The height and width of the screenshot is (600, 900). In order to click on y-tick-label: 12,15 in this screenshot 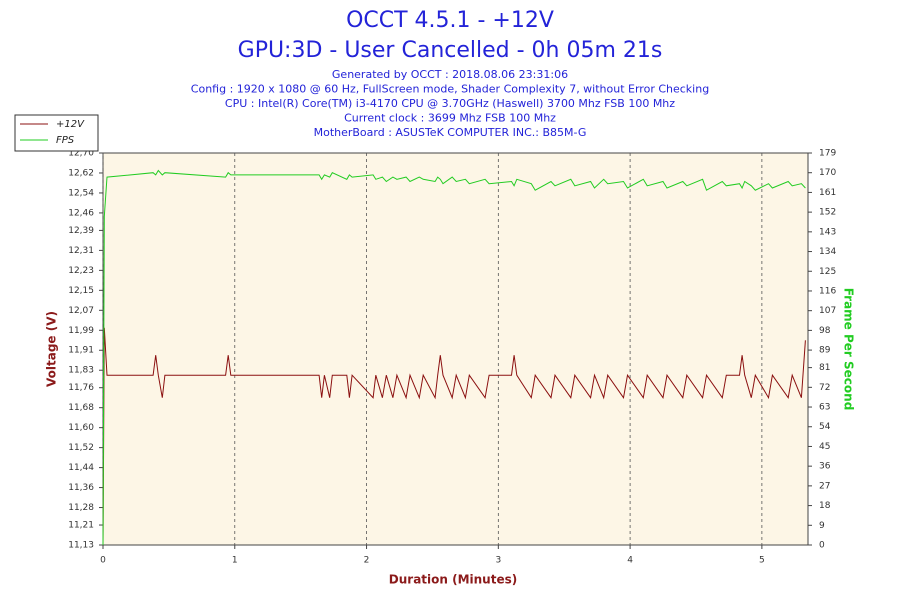, I will do `click(81, 291)`.